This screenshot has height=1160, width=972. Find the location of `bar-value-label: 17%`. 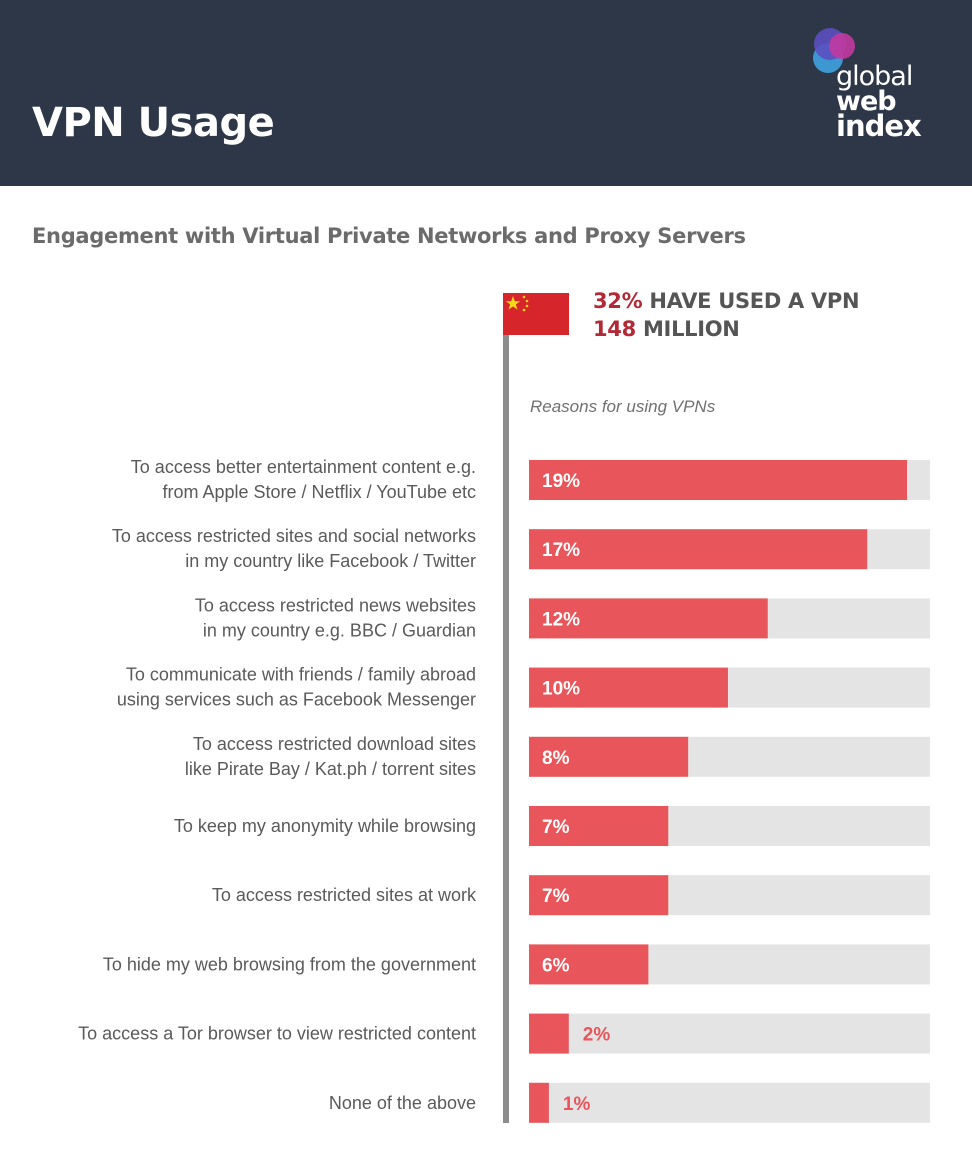

bar-value-label: 17% is located at coordinates (561, 550).